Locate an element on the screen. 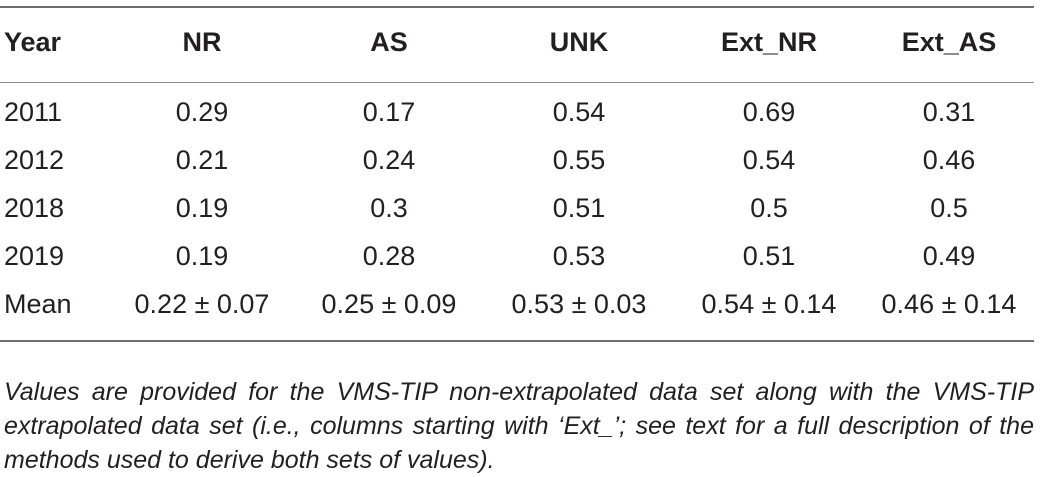  table-cell: 0.22 ± 0.07 is located at coordinates (202, 303).